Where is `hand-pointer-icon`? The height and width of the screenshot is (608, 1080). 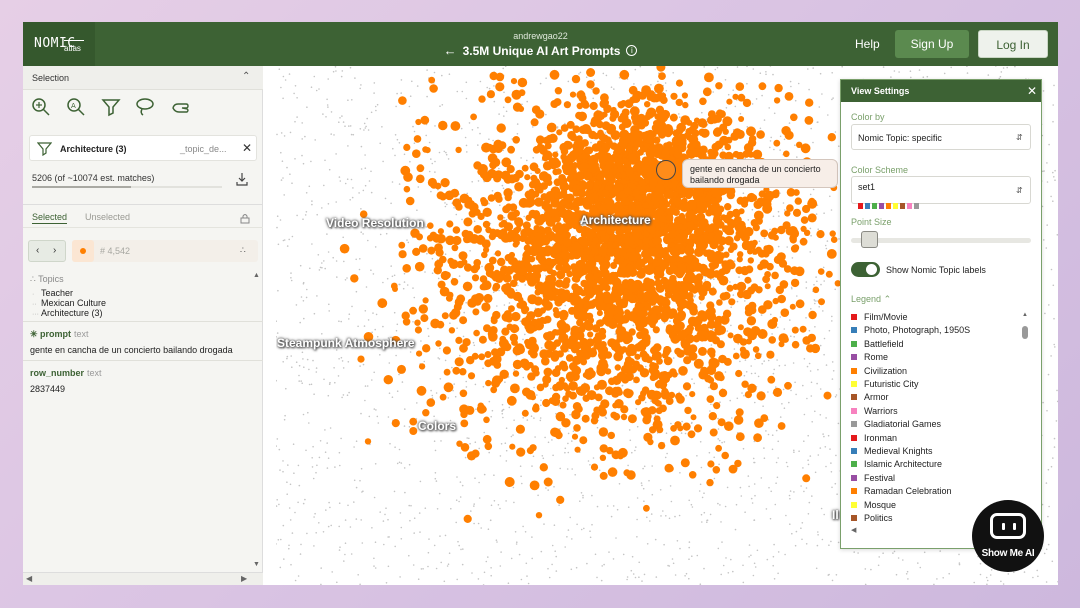
hand-pointer-icon is located at coordinates (181, 107).